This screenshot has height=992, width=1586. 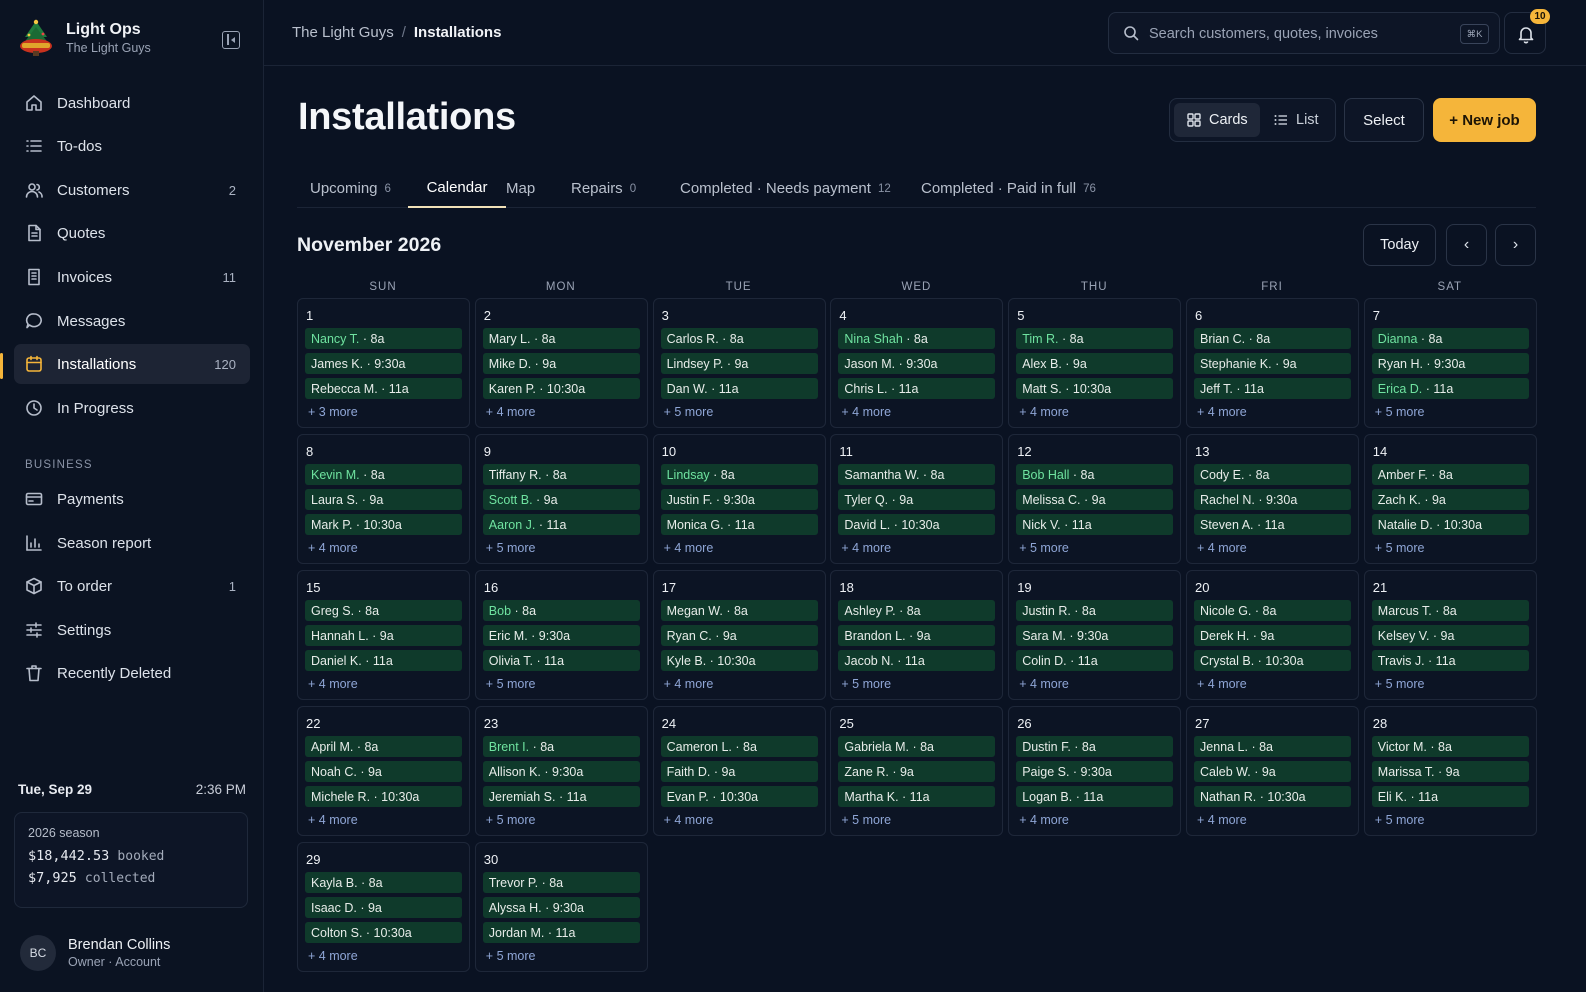 I want to click on calendar-event: Marcus T. · 8a, so click(x=1450, y=610).